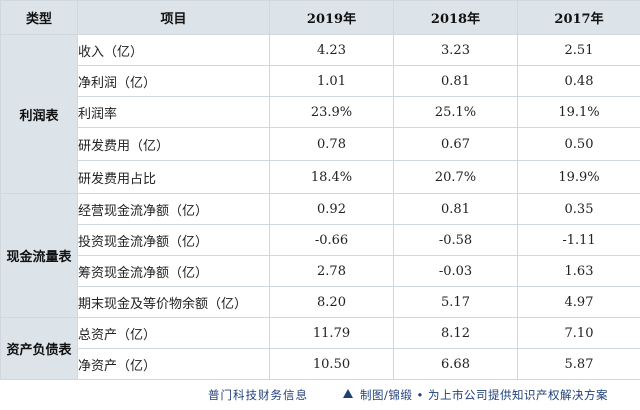  Describe the element at coordinates (331, 17) in the screenshot. I see `header-2019: 2019年` at that location.